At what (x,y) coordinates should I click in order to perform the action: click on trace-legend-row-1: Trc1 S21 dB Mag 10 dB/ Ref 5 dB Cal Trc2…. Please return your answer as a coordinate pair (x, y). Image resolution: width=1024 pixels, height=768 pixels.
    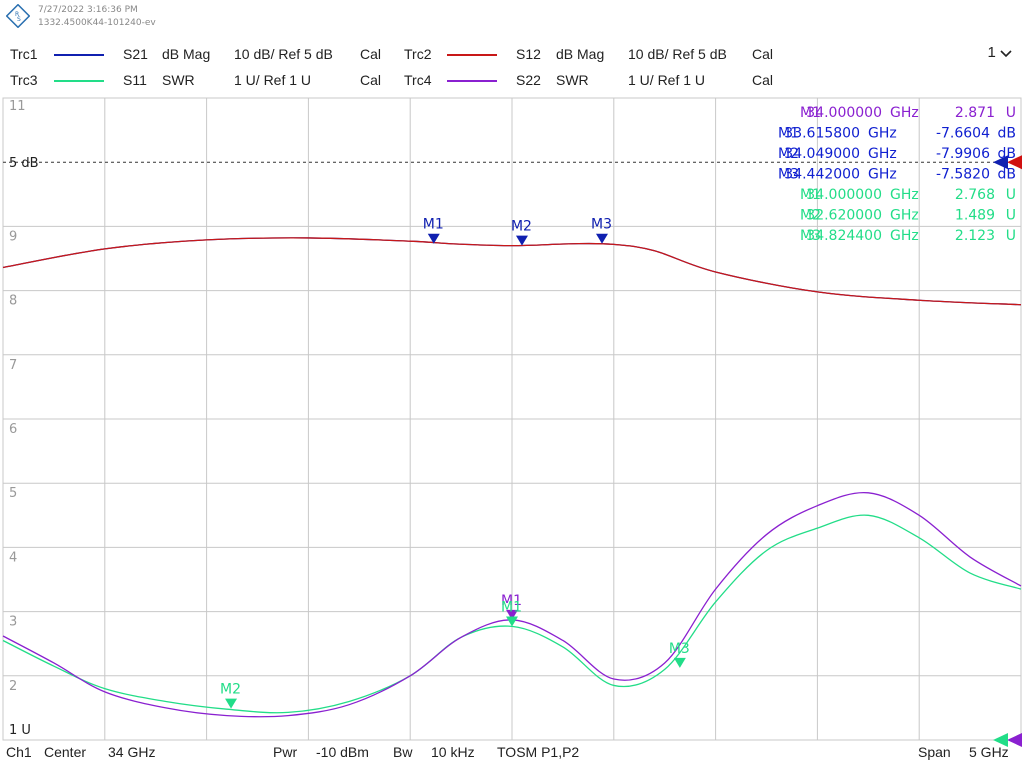
    Looking at the image, I should click on (512, 56).